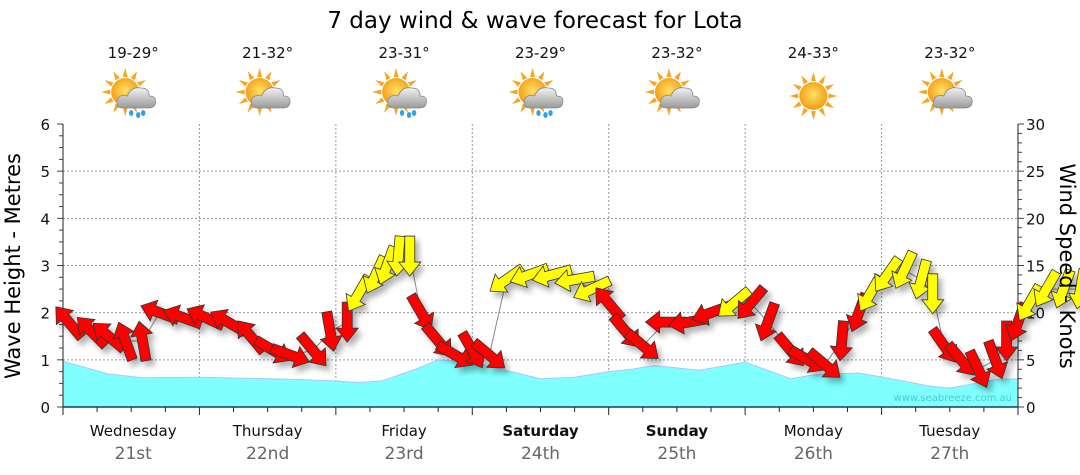  What do you see at coordinates (1035, 219) in the screenshot?
I see `right-tick-label: 20` at bounding box center [1035, 219].